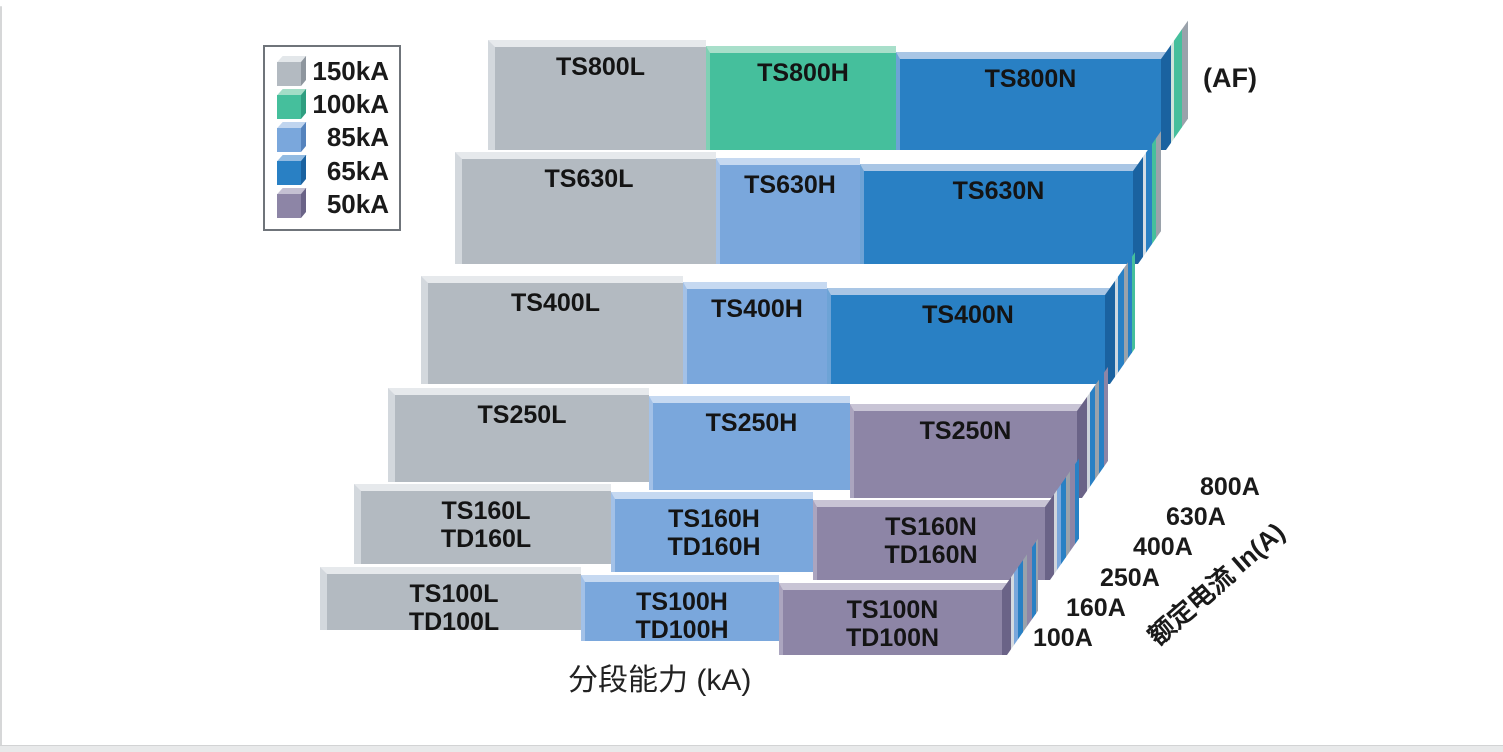  I want to click on frame-size-label: (AF), so click(1230, 78).